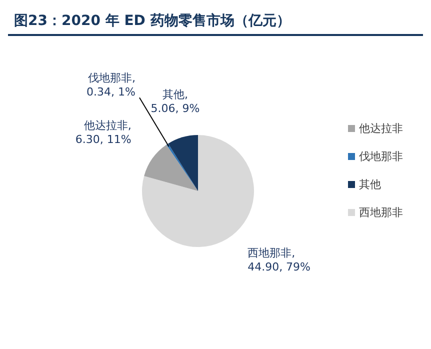 The width and height of the screenshot is (431, 349). Describe the element at coordinates (103, 132) in the screenshot. I see `data-label: 他达拉非, 6.30, 11%` at that location.